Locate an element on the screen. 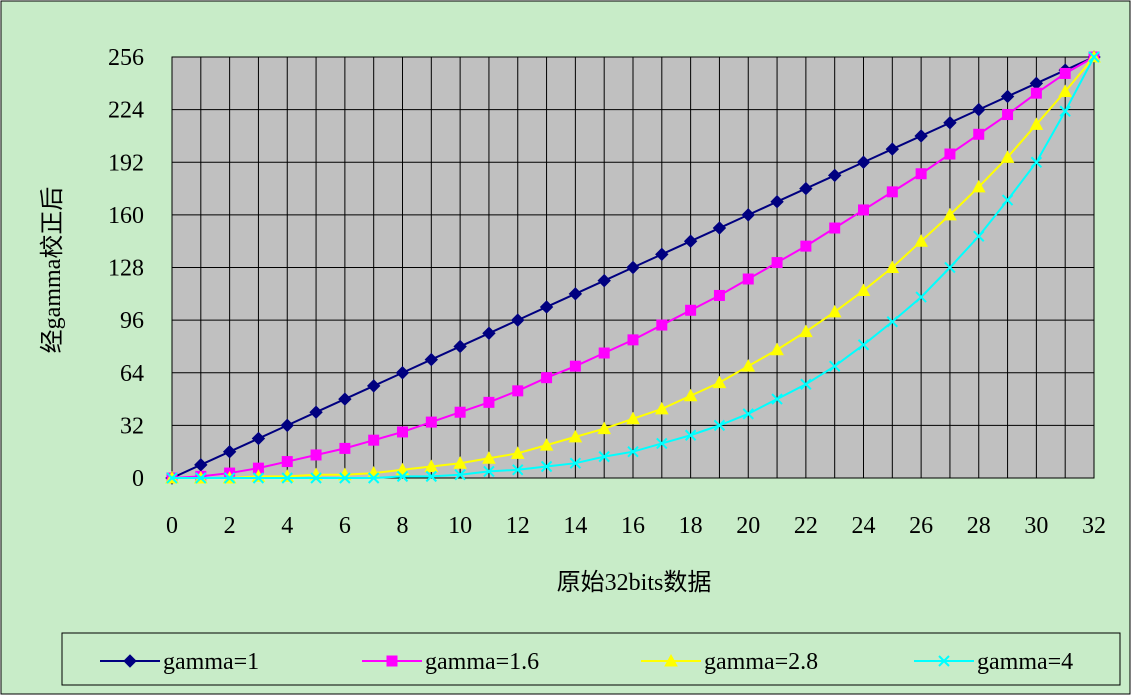 The width and height of the screenshot is (1131, 700). x-tick-label: 28 is located at coordinates (979, 526).